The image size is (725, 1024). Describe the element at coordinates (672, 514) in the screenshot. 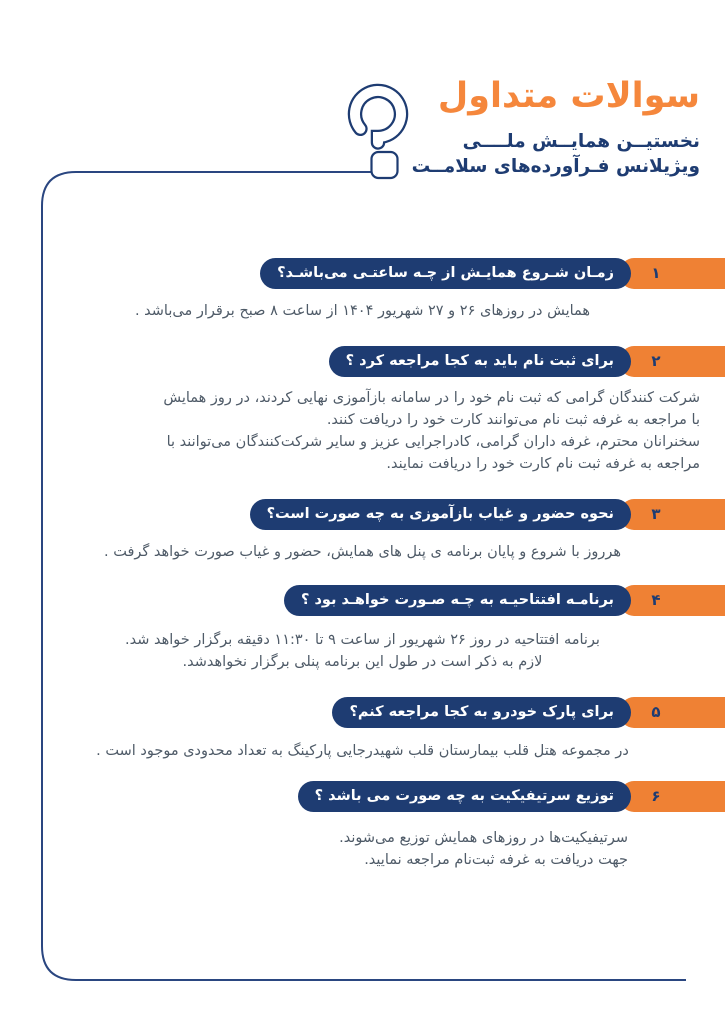

I see `question-number-bar: ۳` at that location.